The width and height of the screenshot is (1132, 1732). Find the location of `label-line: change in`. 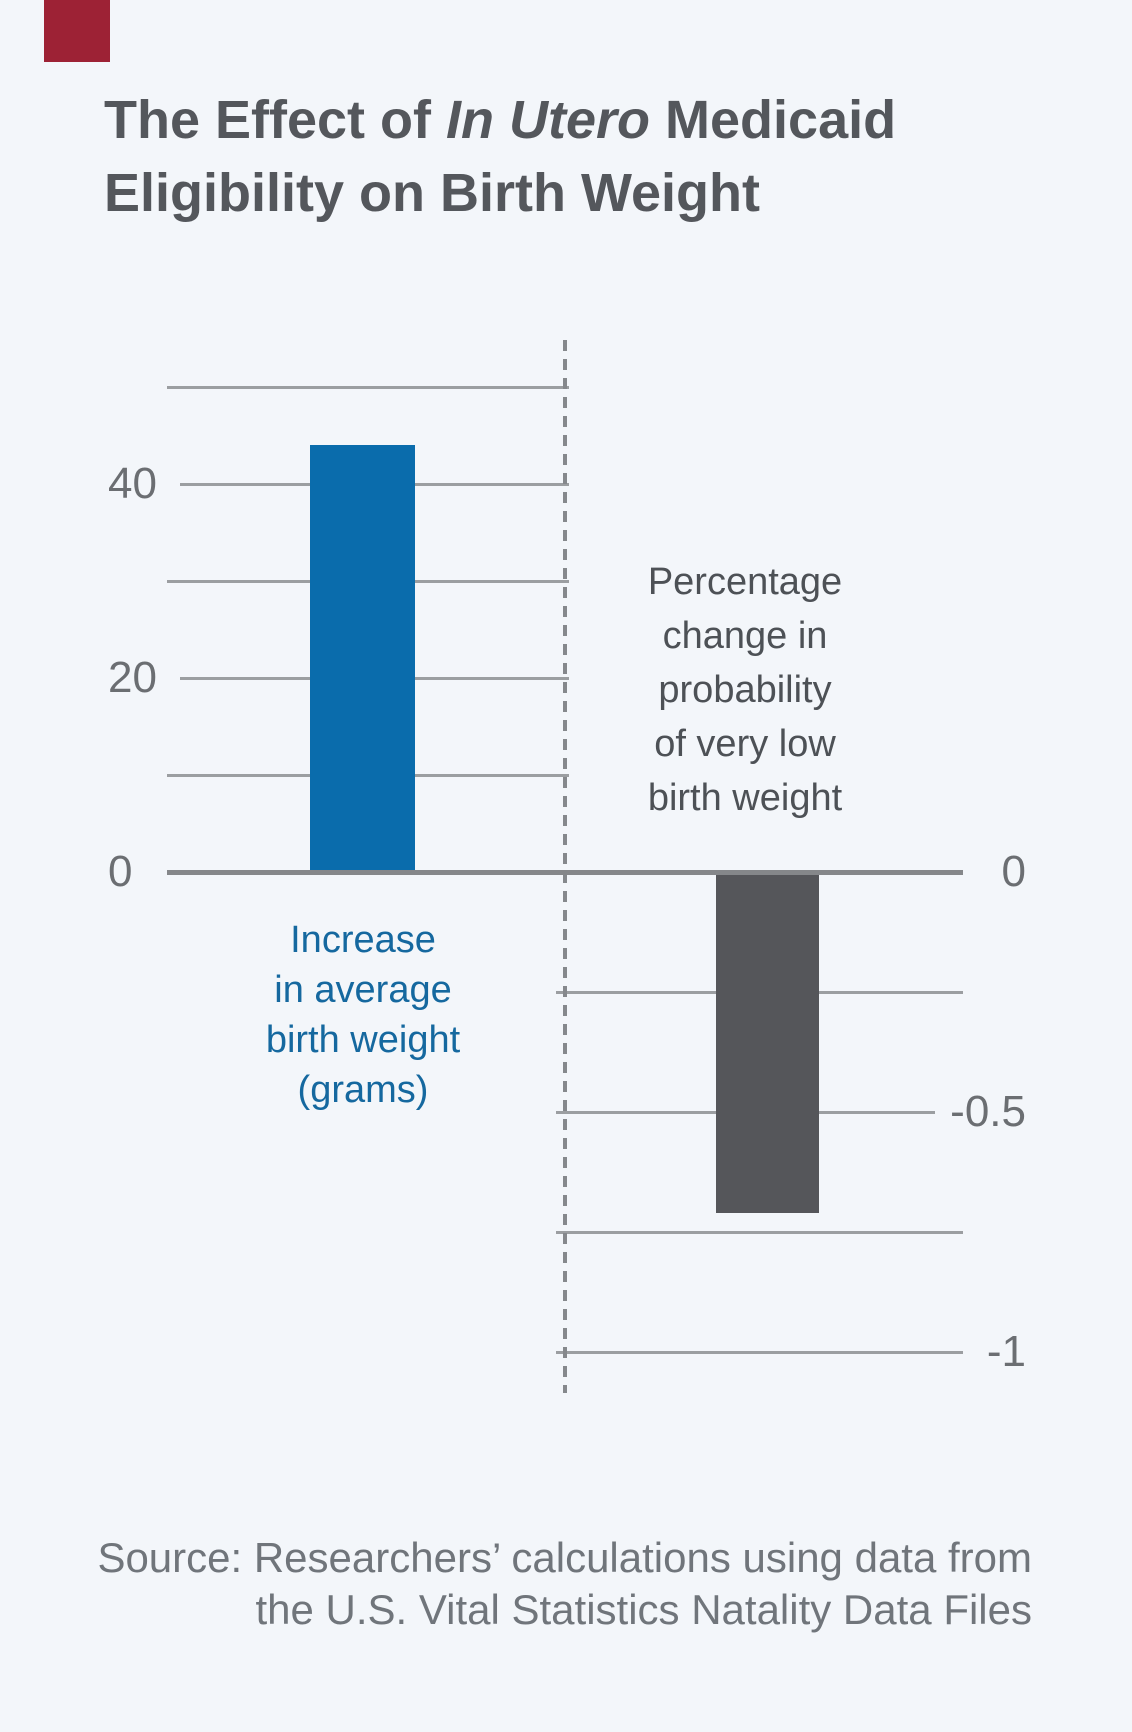

label-line: change in is located at coordinates (745, 636).